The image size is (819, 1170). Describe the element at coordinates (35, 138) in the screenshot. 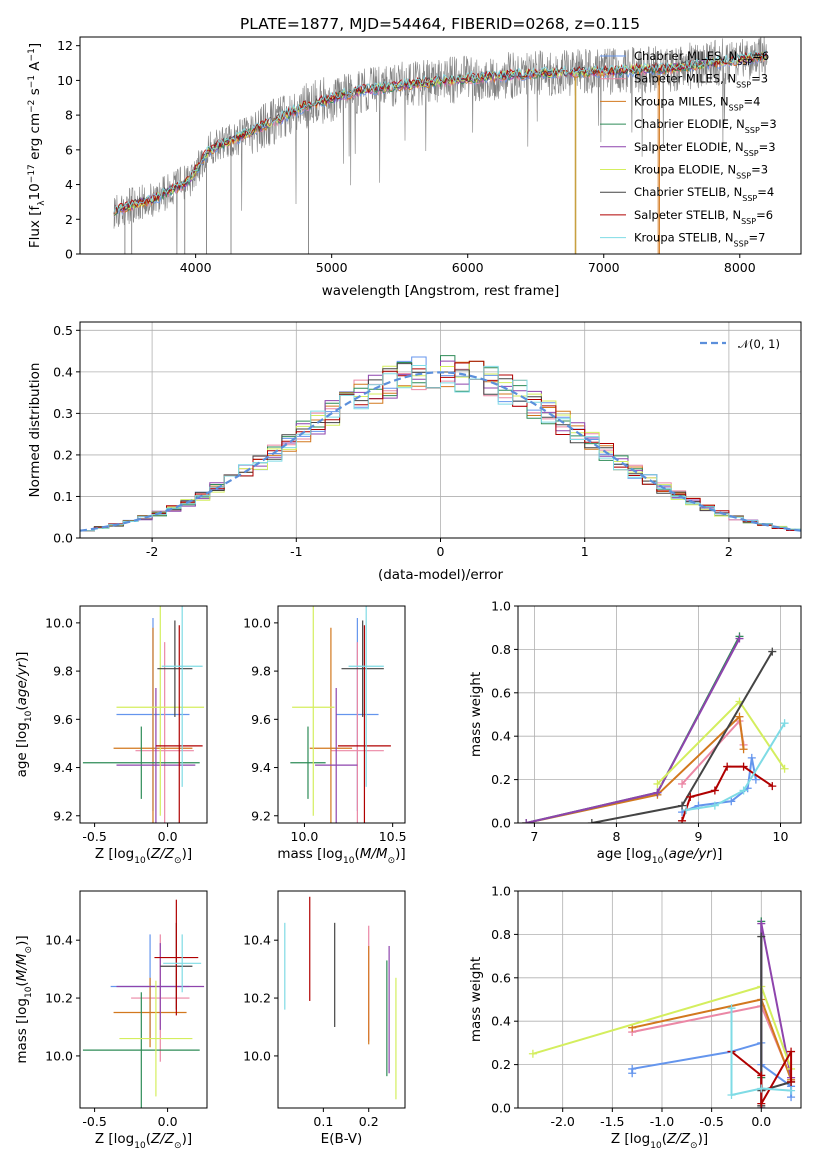

I see `label-part: erg cm` at that location.